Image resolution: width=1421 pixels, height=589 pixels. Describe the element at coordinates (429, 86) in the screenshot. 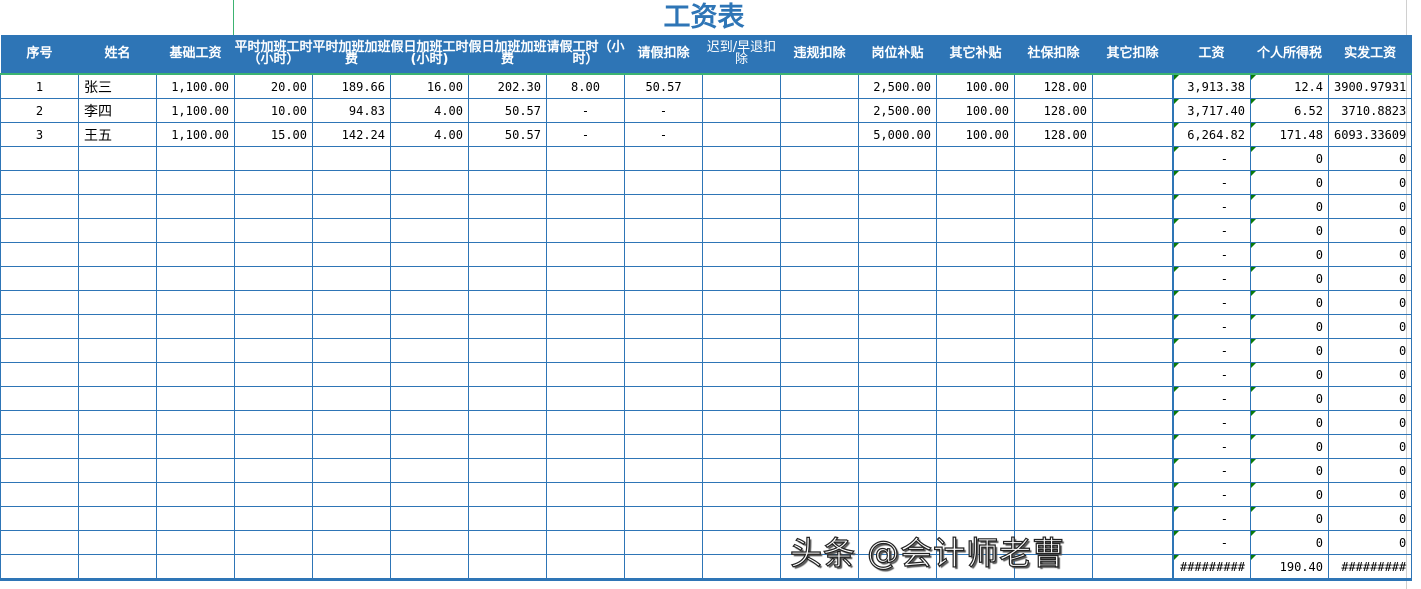

I see `cell: 16.00` at that location.